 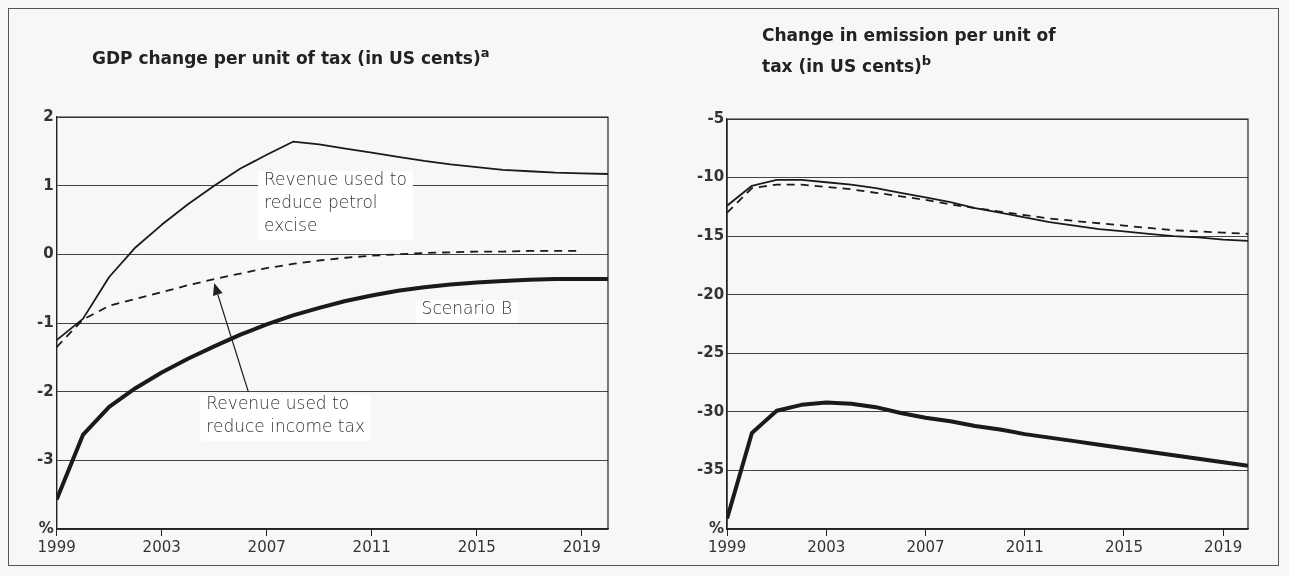 I want to click on y-tick-label: -35, so click(x=710, y=469).